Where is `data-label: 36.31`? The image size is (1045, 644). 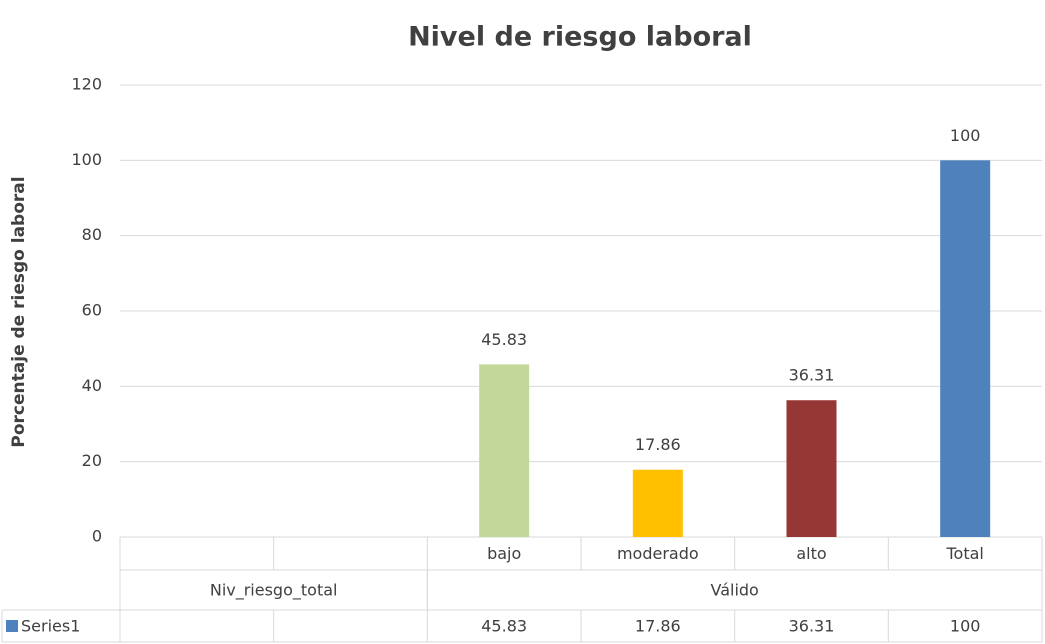 data-label: 36.31 is located at coordinates (812, 375).